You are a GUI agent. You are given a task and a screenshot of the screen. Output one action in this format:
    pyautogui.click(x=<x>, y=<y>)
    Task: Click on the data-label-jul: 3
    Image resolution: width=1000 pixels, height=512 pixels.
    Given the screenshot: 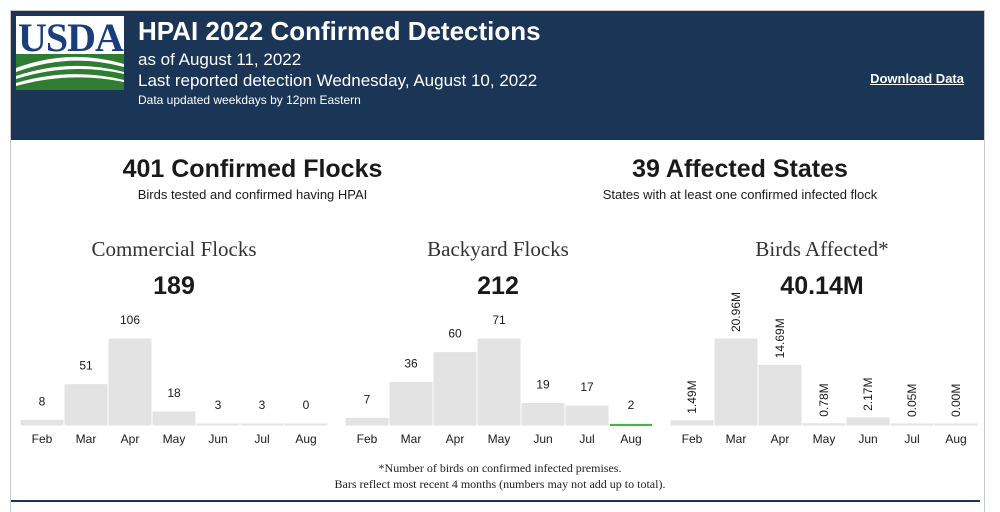 What is the action you would take?
    pyautogui.click(x=262, y=405)
    